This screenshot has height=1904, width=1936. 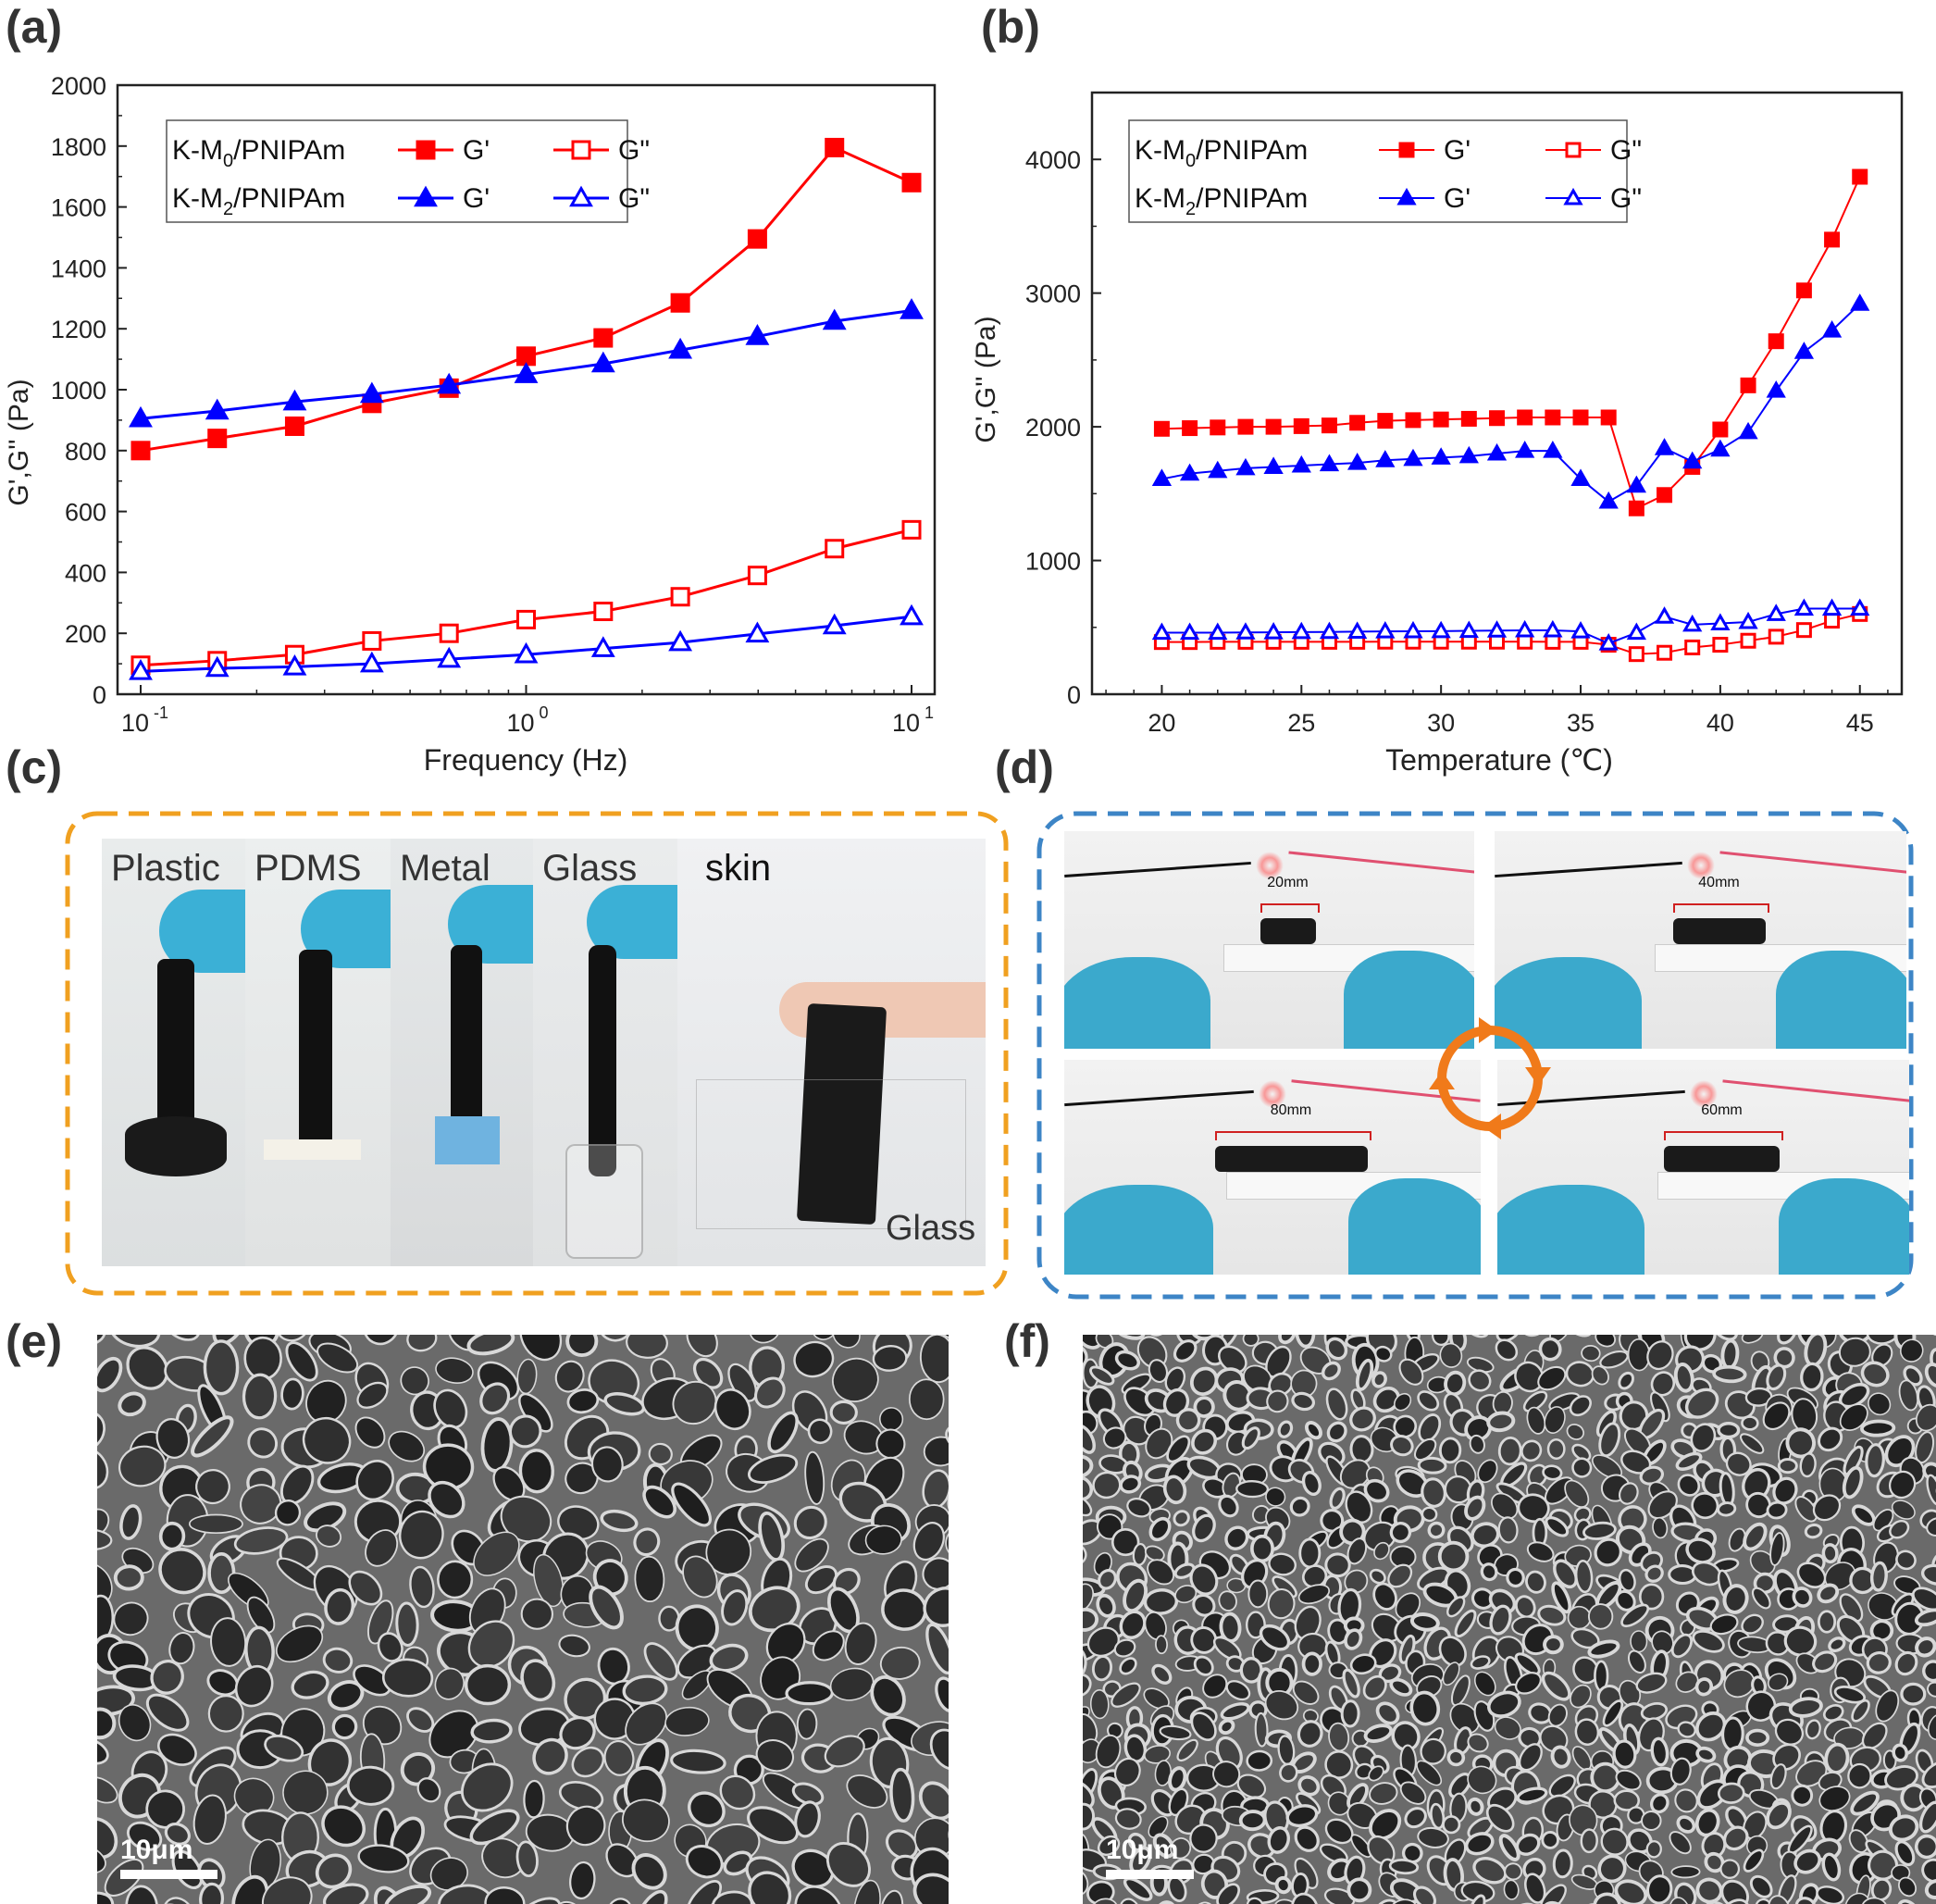 What do you see at coordinates (312, 1149) in the screenshot?
I see `pdms-block` at bounding box center [312, 1149].